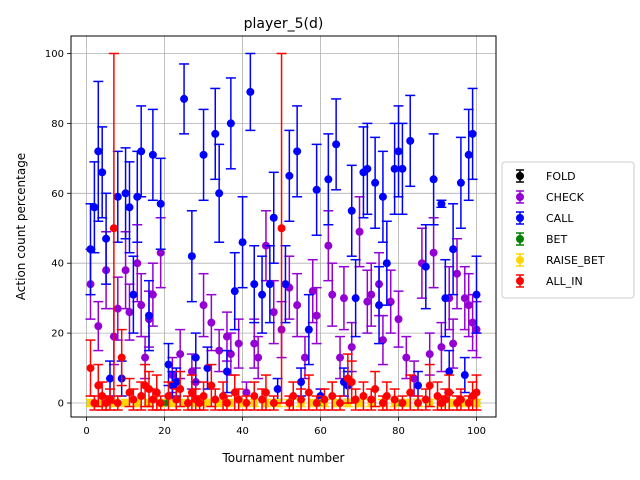  I want to click on legend-entry: CALL, so click(545, 218).